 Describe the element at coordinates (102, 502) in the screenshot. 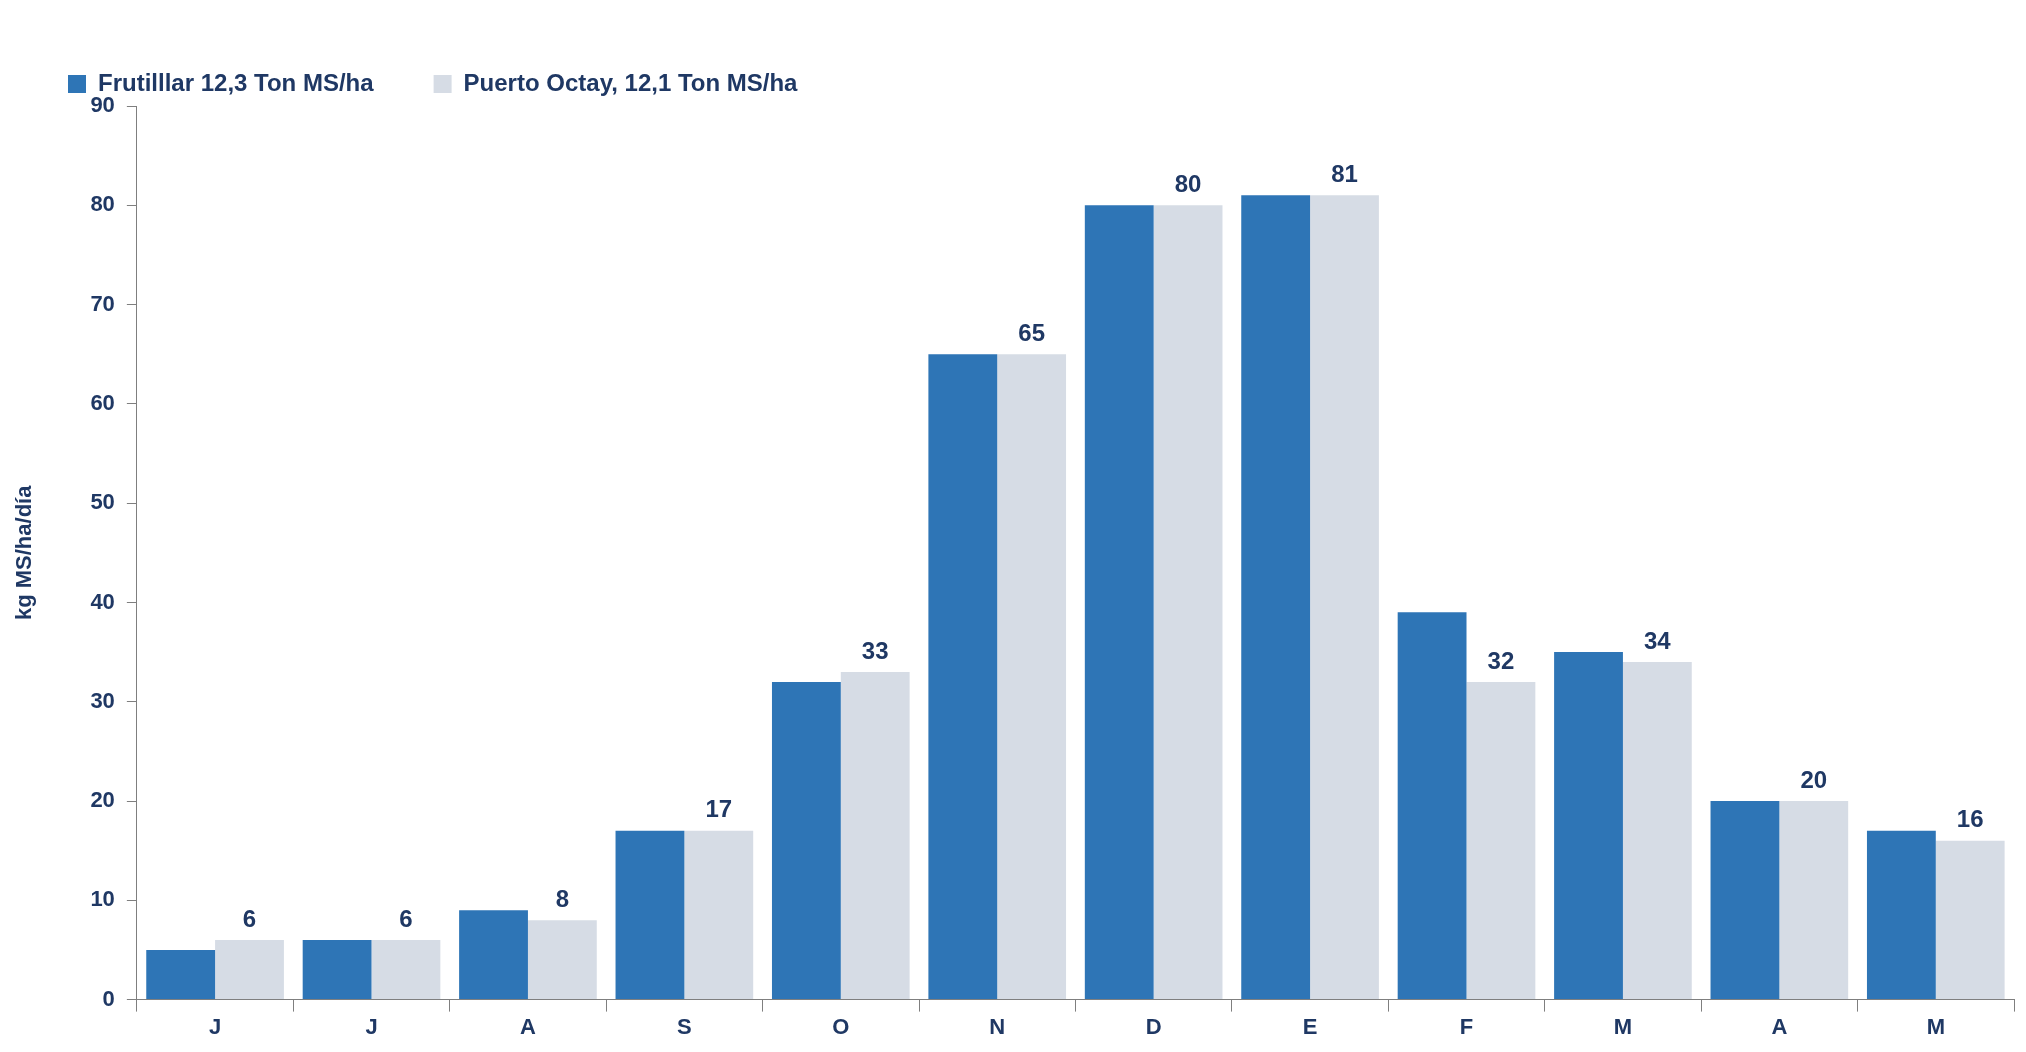

I see `y-tick-label: 50` at that location.